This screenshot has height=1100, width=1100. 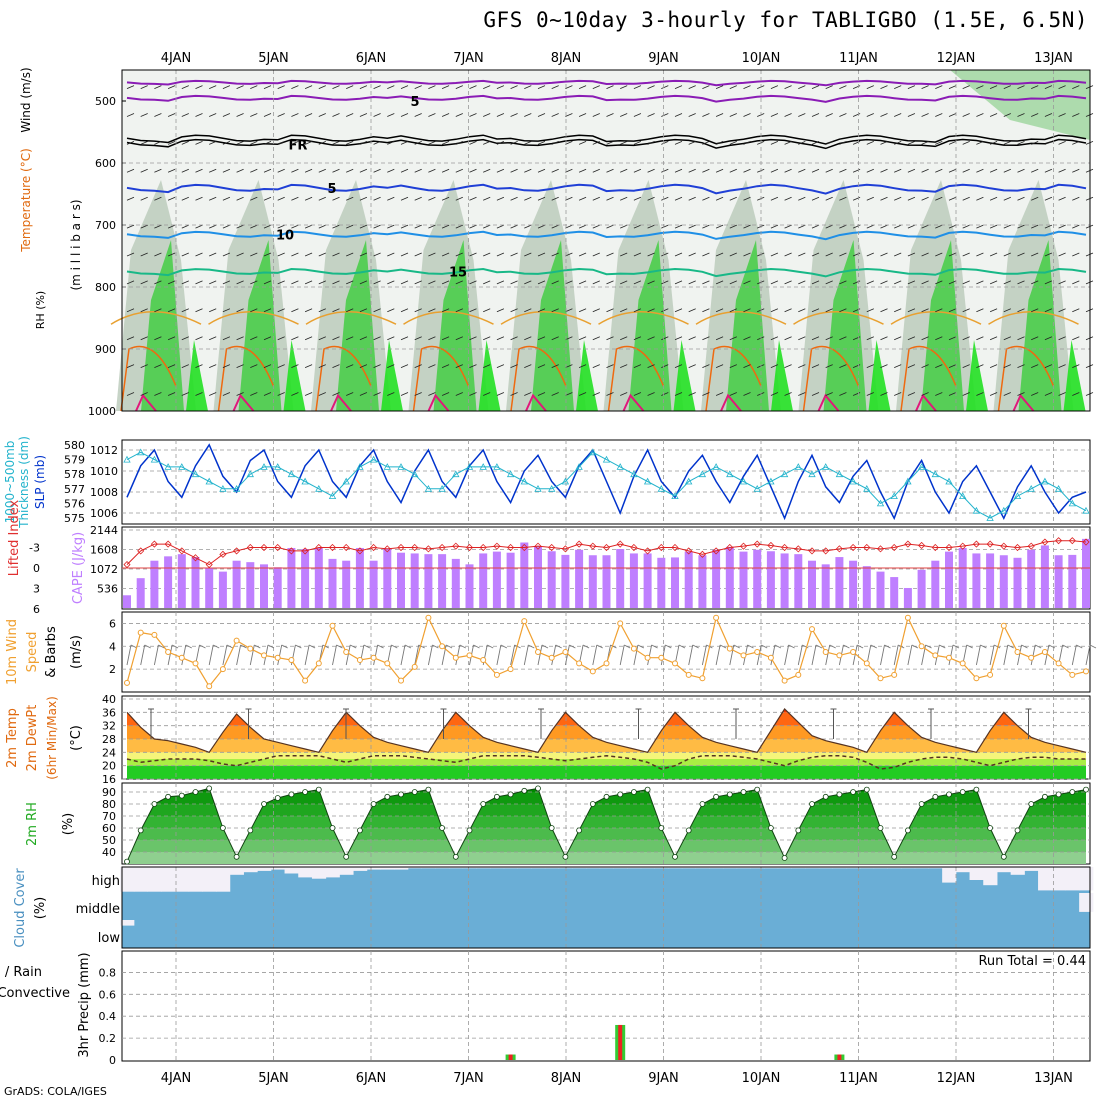 I want to click on precip-panel-frame, so click(x=606, y=1006).